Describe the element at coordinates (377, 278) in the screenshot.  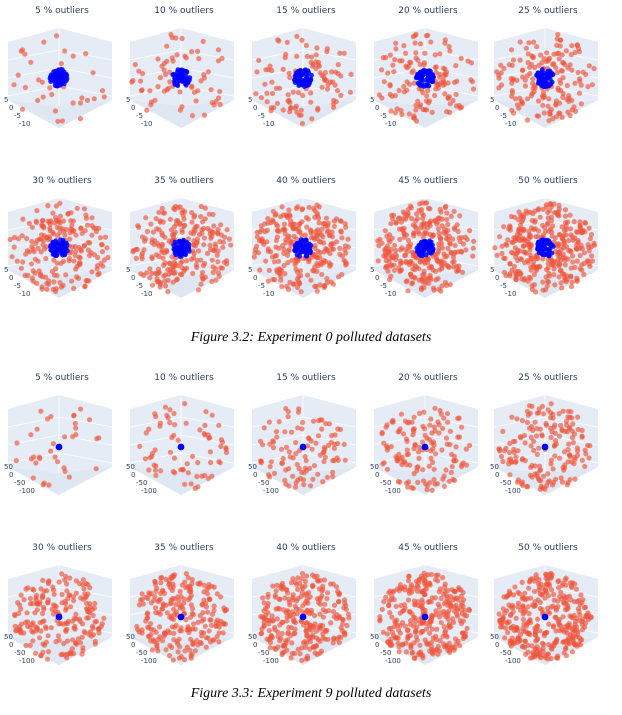
I see `axis-tick-label: 0` at that location.